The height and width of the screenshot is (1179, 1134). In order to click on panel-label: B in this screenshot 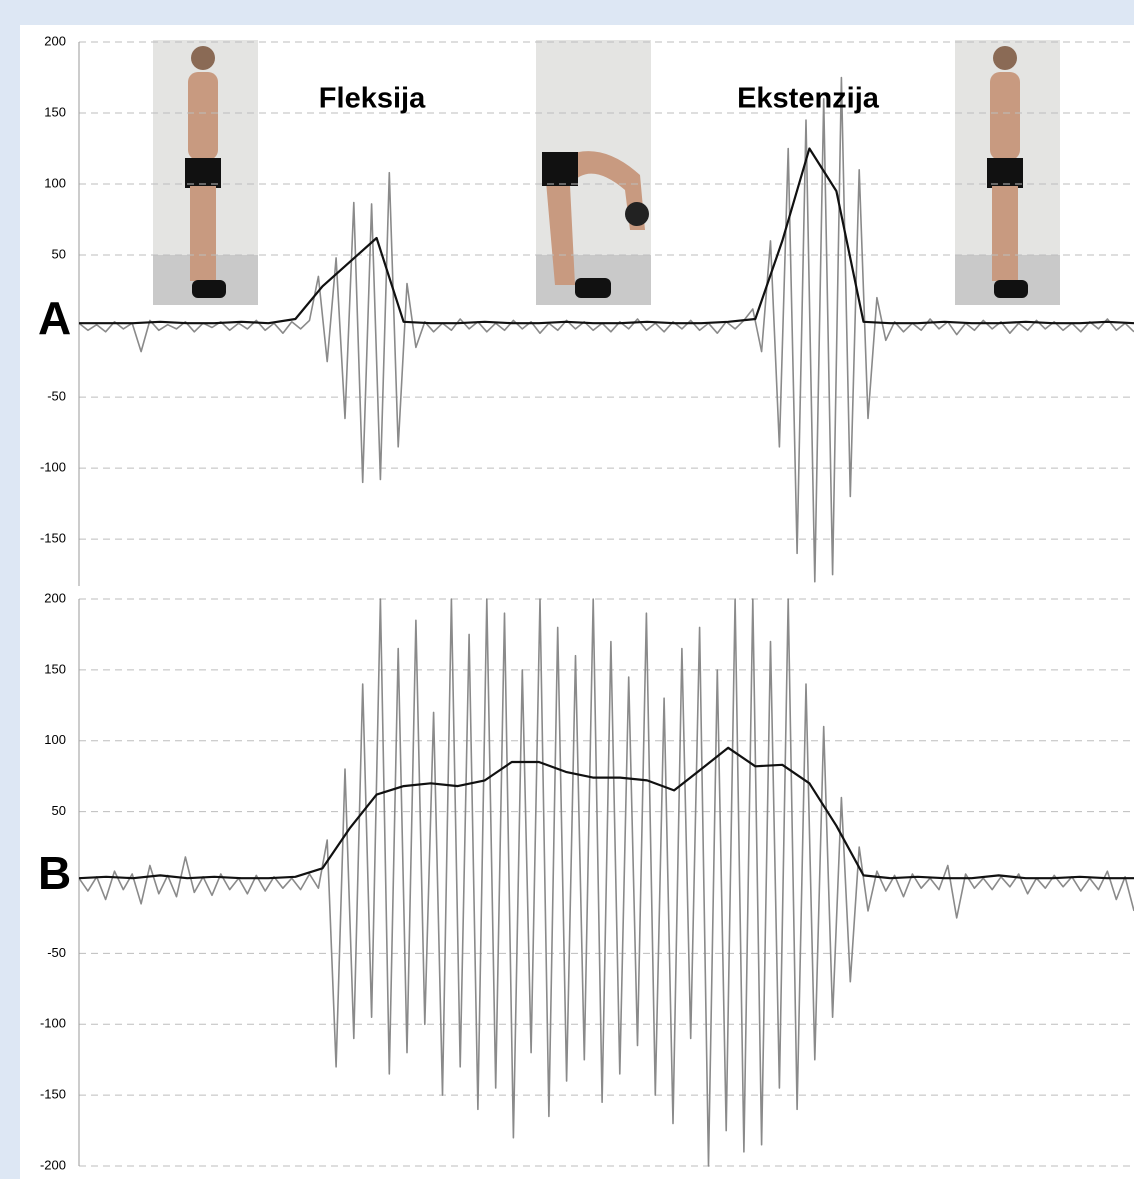, I will do `click(54, 873)`.